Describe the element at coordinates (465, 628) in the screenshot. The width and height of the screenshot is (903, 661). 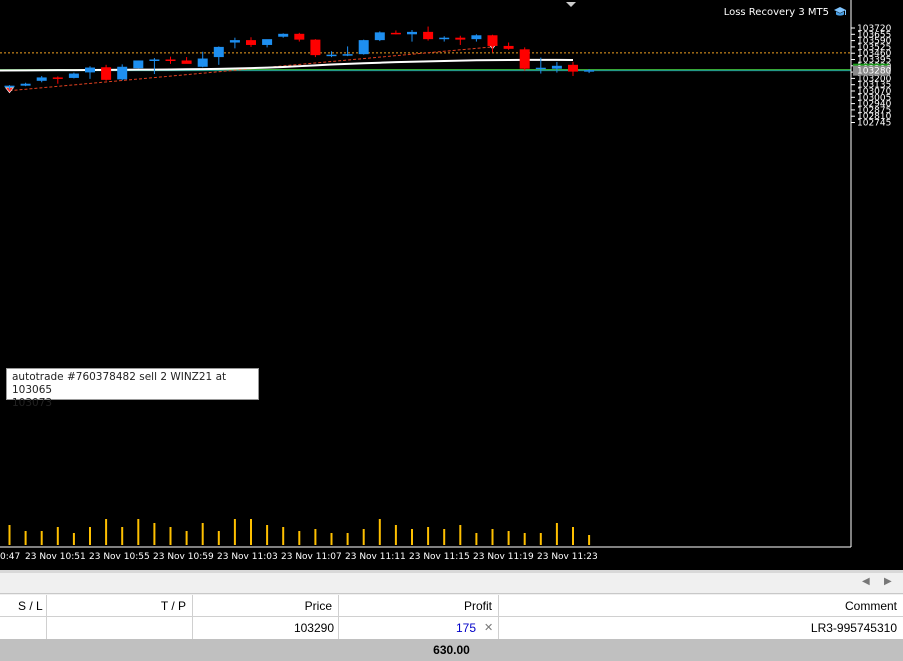
I see `profit-value: 175` at that location.